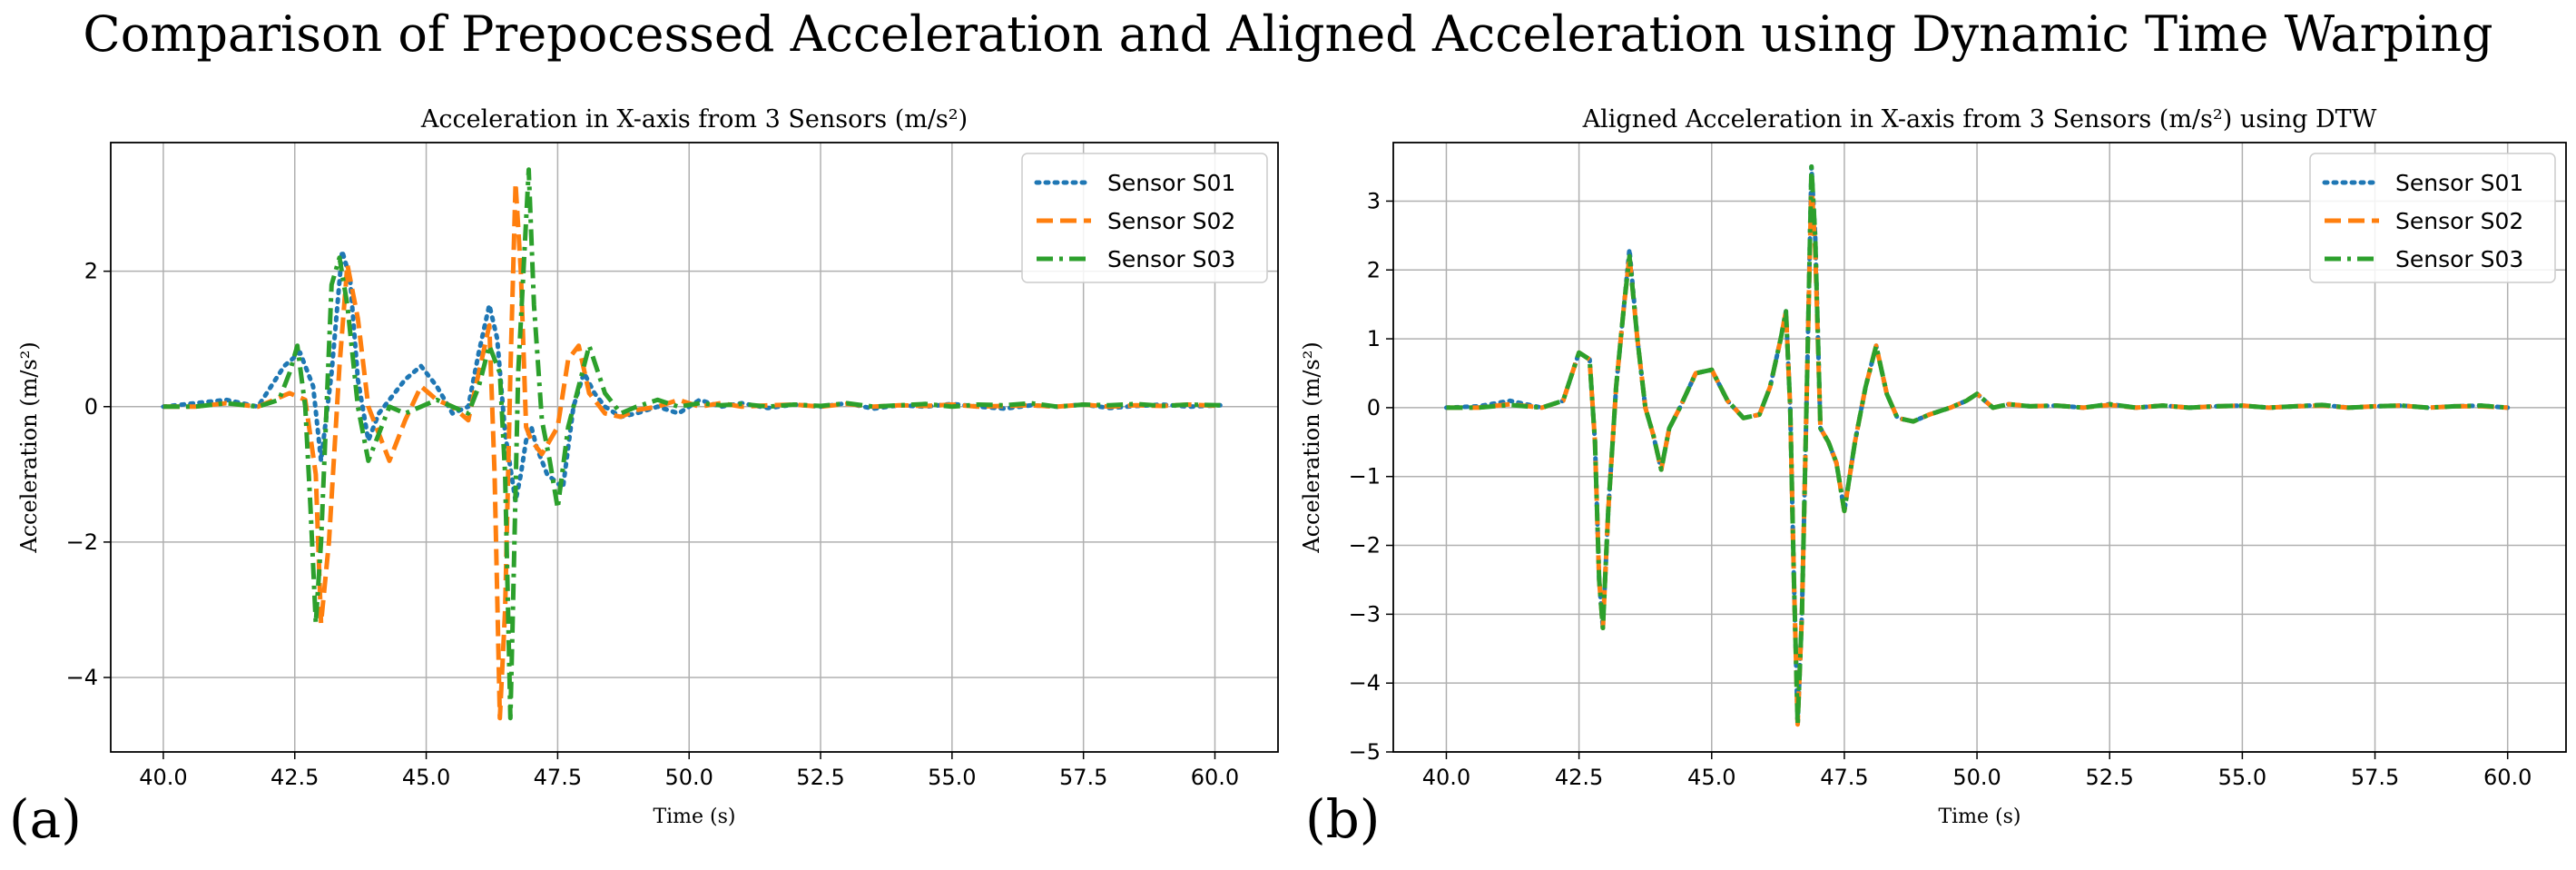 The height and width of the screenshot is (870, 2576). Describe the element at coordinates (1365, 614) in the screenshot. I see `y-tick-label: −3` at that location.